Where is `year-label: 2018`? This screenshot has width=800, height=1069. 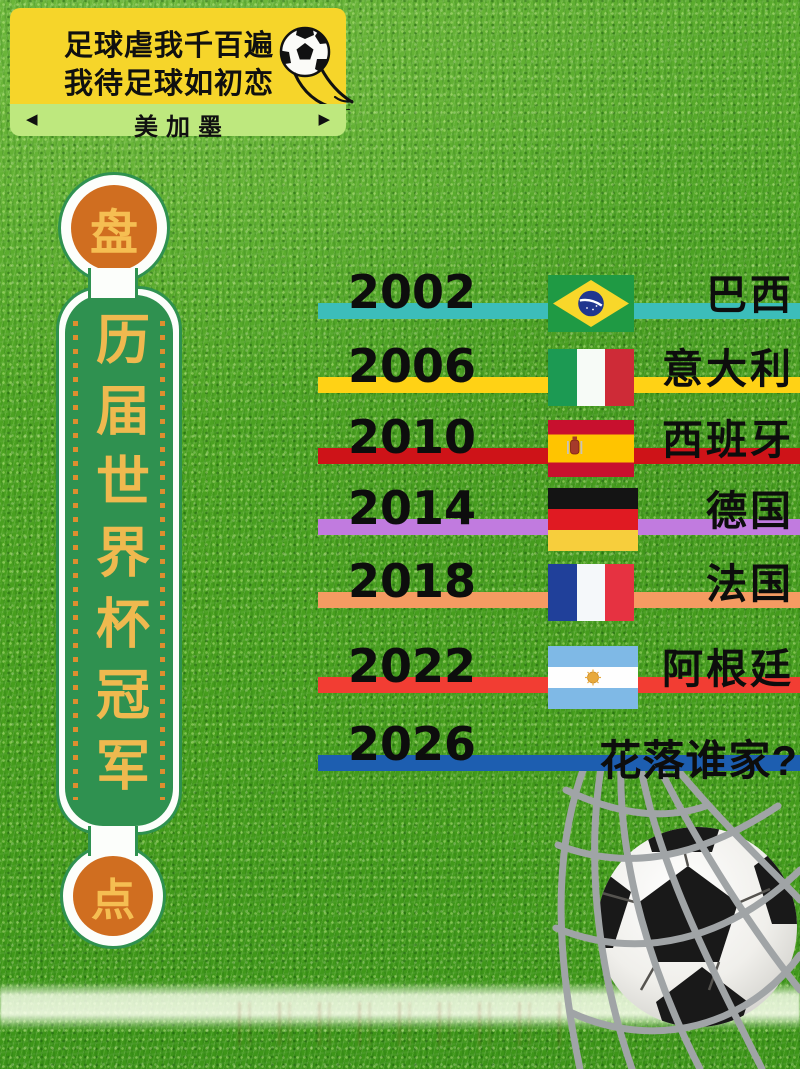
year-label: 2018 is located at coordinates (412, 581).